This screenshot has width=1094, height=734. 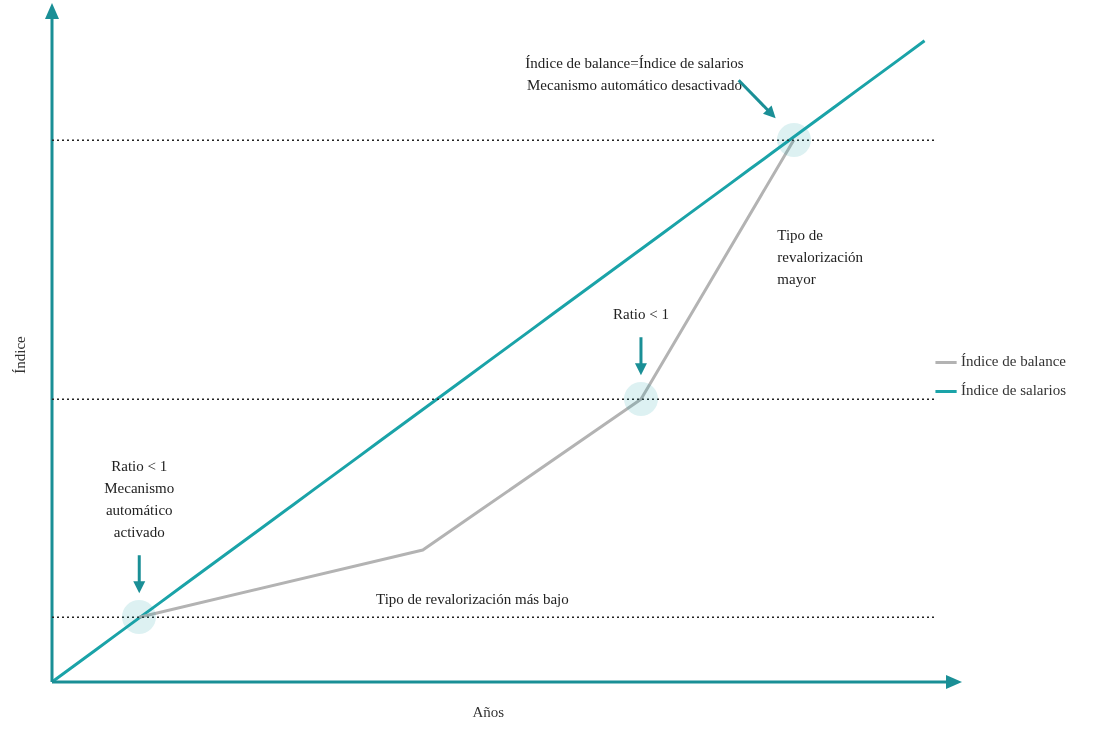 I want to click on annotation: Índice de balance=Índice de salarios Mecanismo automático desactivado, so click(x=634, y=74).